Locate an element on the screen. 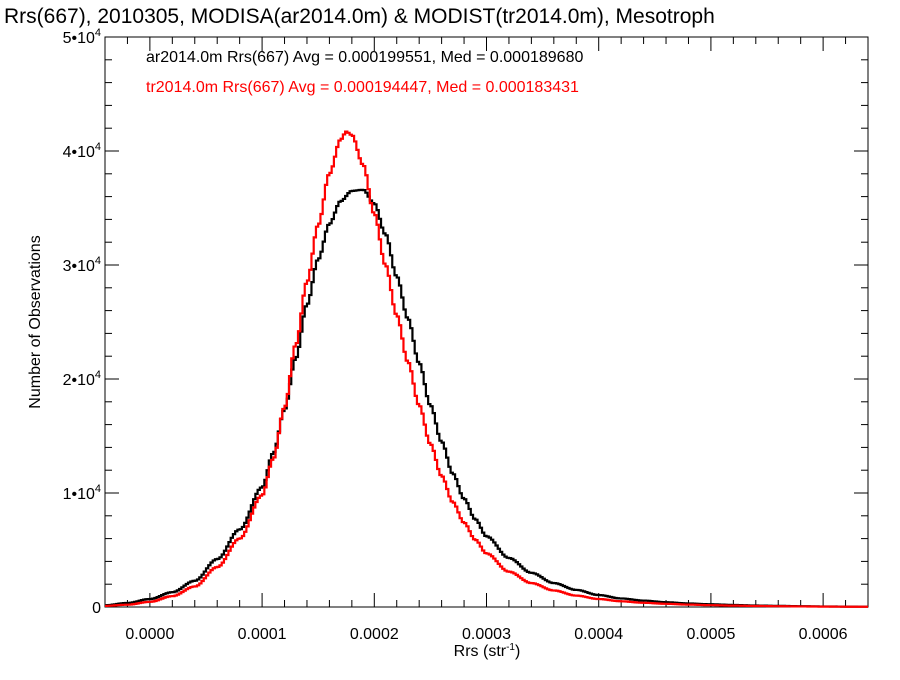 This screenshot has width=900, height=680. x-tick-label: 0.0003 is located at coordinates (486, 634).